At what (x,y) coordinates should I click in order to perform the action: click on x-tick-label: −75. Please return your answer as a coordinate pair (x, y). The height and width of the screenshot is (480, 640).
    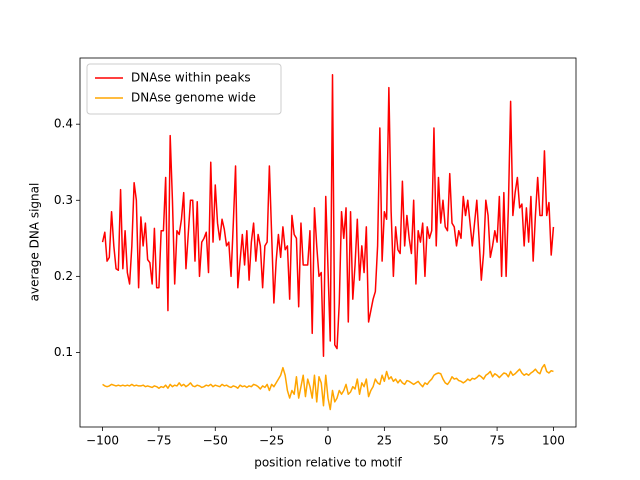
    Looking at the image, I should click on (158, 441).